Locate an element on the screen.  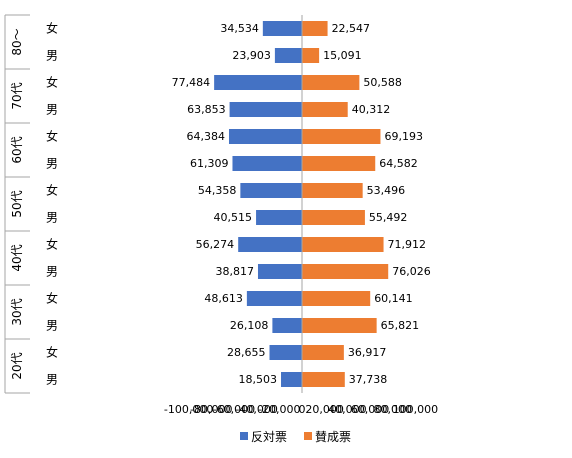
data-label-against: 77,484 is located at coordinates (191, 82).